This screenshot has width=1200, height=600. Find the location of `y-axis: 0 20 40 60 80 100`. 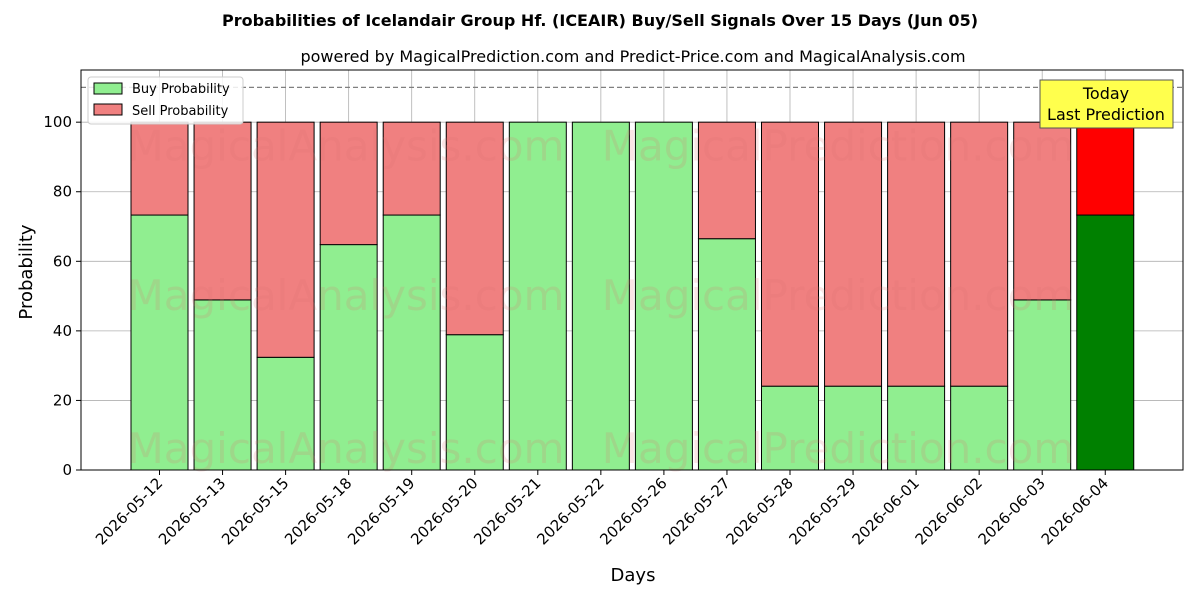

y-axis: 0 20 40 60 80 100 is located at coordinates (62, 296).